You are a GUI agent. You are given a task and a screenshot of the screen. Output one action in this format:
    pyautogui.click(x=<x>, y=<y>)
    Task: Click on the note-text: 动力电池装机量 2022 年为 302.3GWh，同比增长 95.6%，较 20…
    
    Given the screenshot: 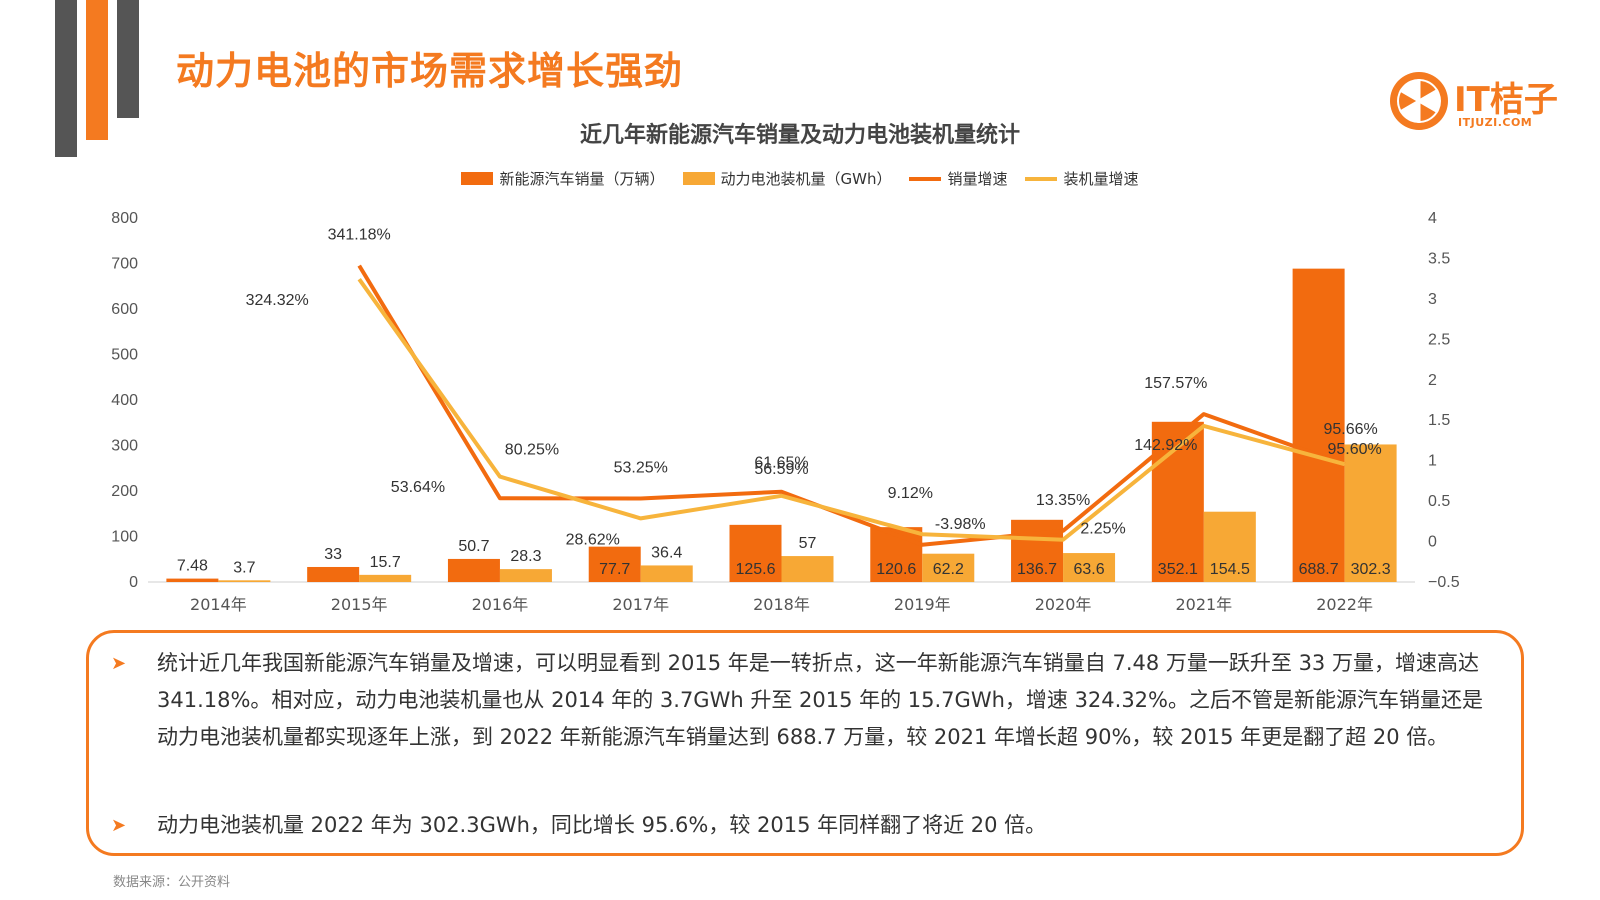 What is the action you would take?
    pyautogui.click(x=602, y=825)
    